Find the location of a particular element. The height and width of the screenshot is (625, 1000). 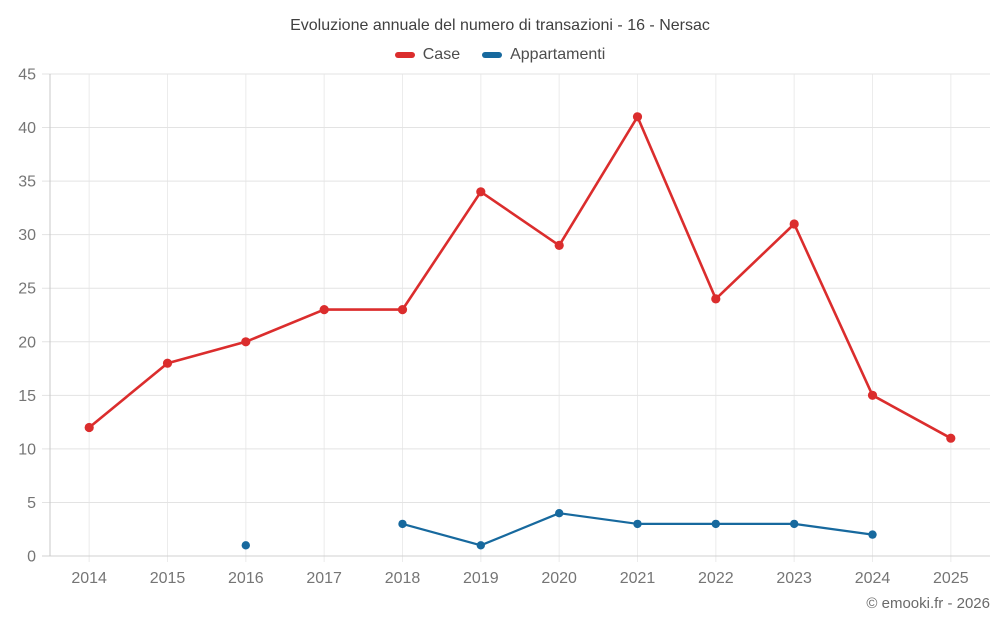

legend-swatch-case-icon is located at coordinates (404, 55).